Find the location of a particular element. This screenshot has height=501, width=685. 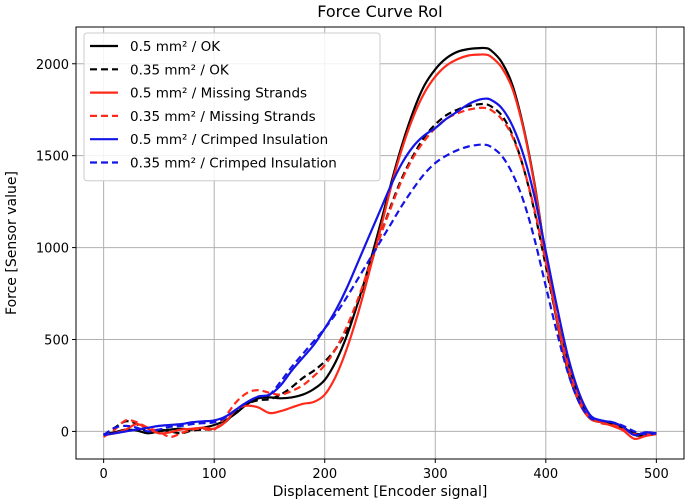

legend-box is located at coordinates (232, 107).